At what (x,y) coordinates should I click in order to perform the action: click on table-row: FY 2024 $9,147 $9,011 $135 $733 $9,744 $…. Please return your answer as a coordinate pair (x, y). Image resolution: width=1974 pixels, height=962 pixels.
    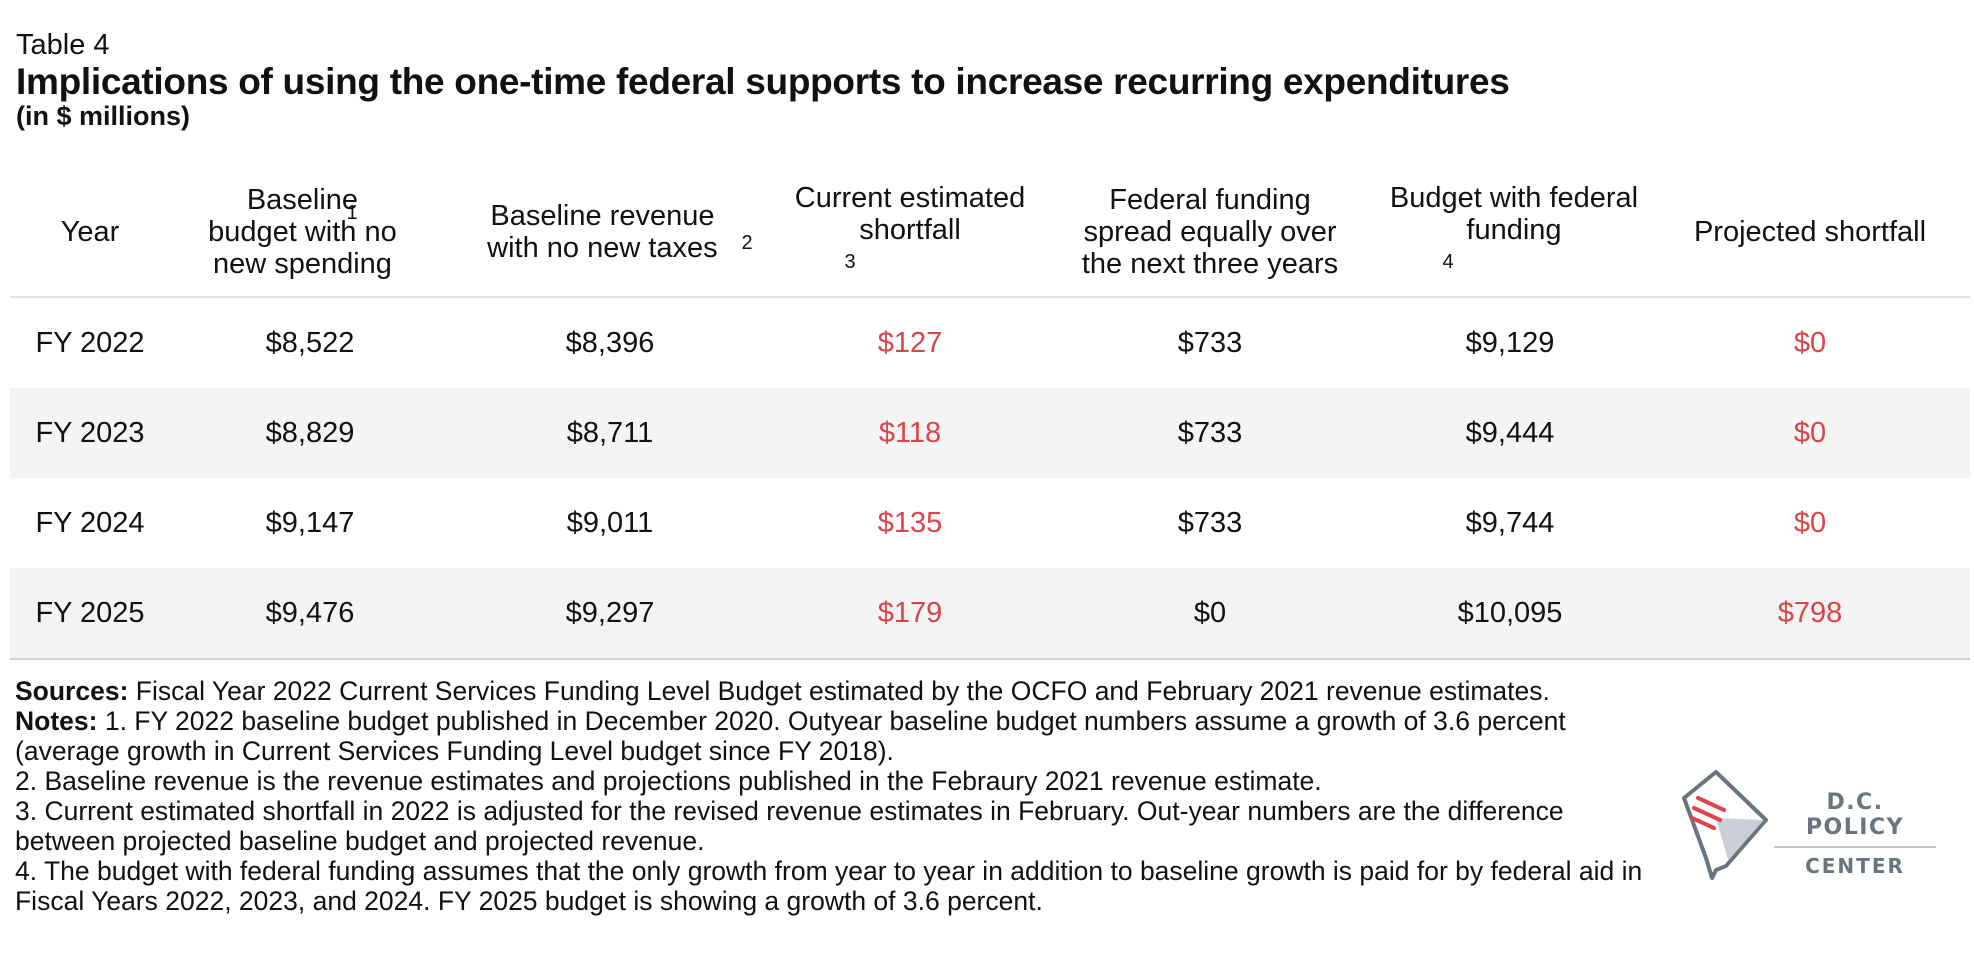
    Looking at the image, I should click on (990, 523).